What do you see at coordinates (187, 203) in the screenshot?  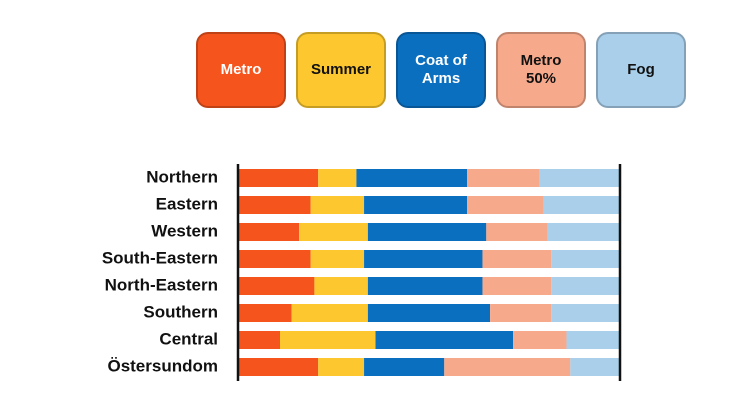 I see `y-tick-label: Eastern` at bounding box center [187, 203].